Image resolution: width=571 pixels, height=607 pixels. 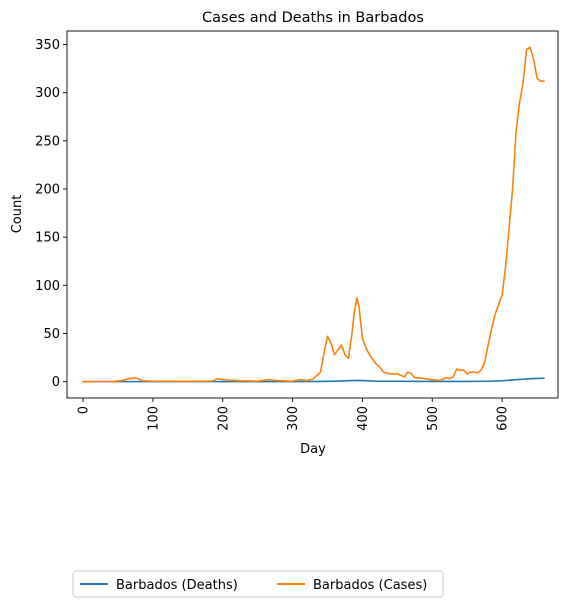 What do you see at coordinates (47, 238) in the screenshot?
I see `y-tick-label: 150` at bounding box center [47, 238].